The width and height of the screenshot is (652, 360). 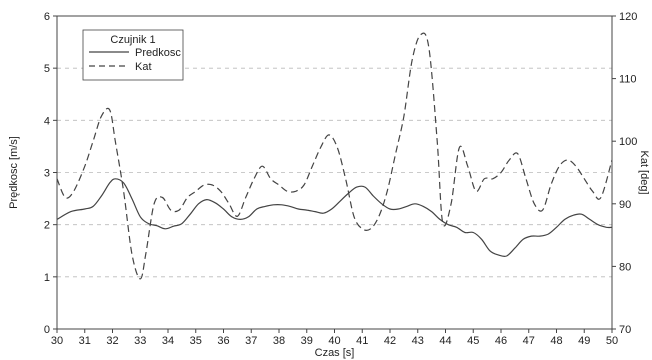 What do you see at coordinates (362, 341) in the screenshot?
I see `x-tick-label: 41` at bounding box center [362, 341].